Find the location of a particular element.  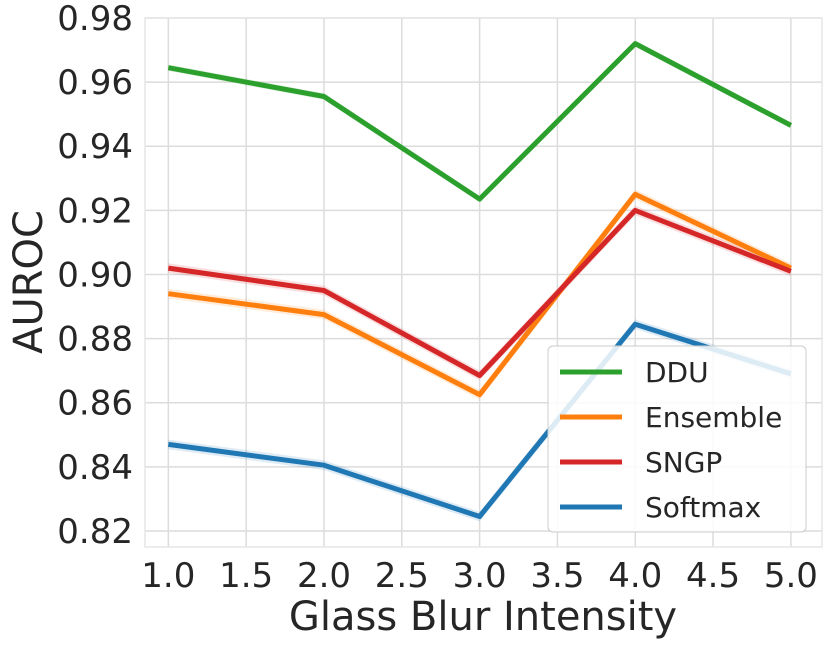

y-axis-title: AUROC is located at coordinates (29, 282).